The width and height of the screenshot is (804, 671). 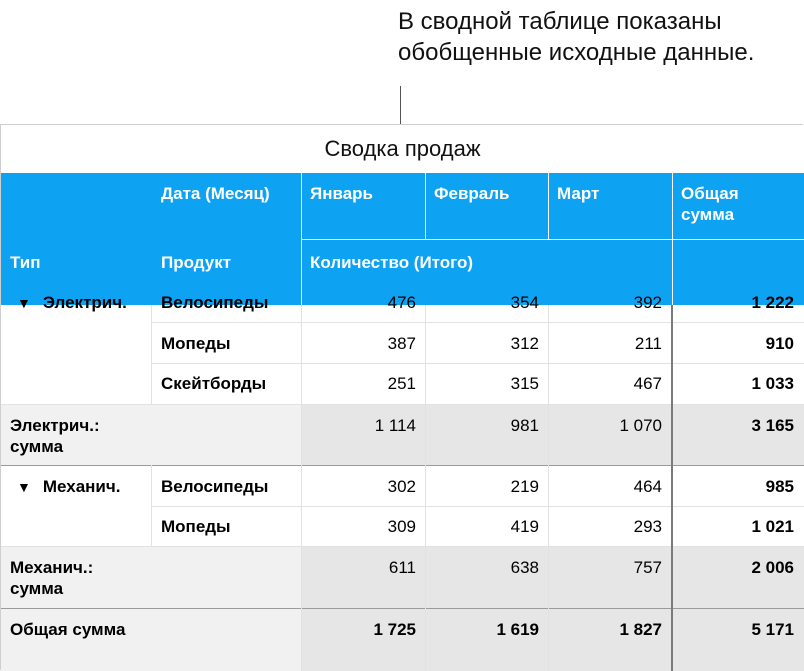 What do you see at coordinates (647, 526) in the screenshot?
I see `value-cell: 293` at bounding box center [647, 526].